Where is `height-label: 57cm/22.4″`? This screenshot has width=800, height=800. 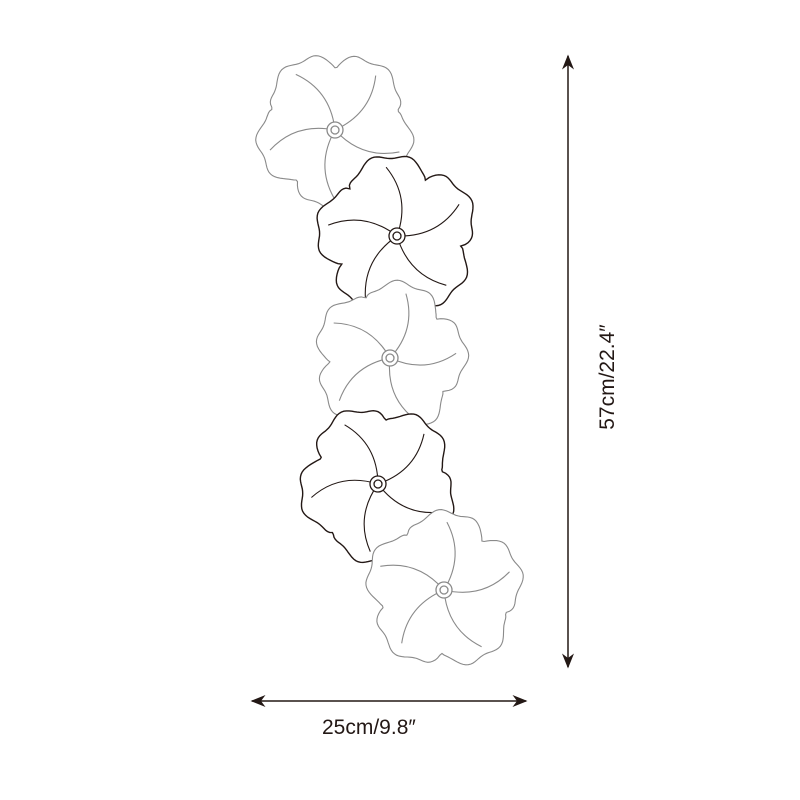 height-label: 57cm/22.4″ is located at coordinates (607, 377).